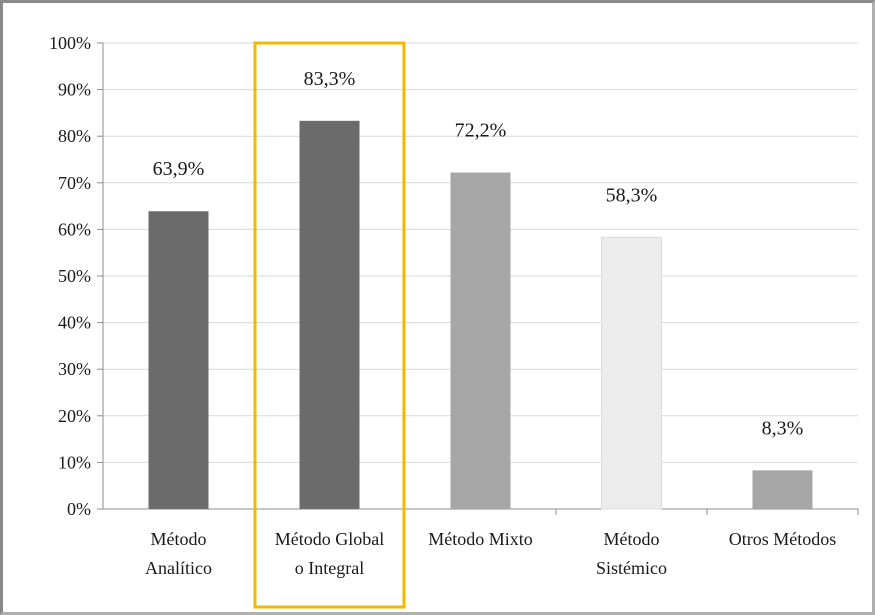 This screenshot has height=615, width=875. What do you see at coordinates (178, 568) in the screenshot?
I see `category-label: Analítico` at bounding box center [178, 568].